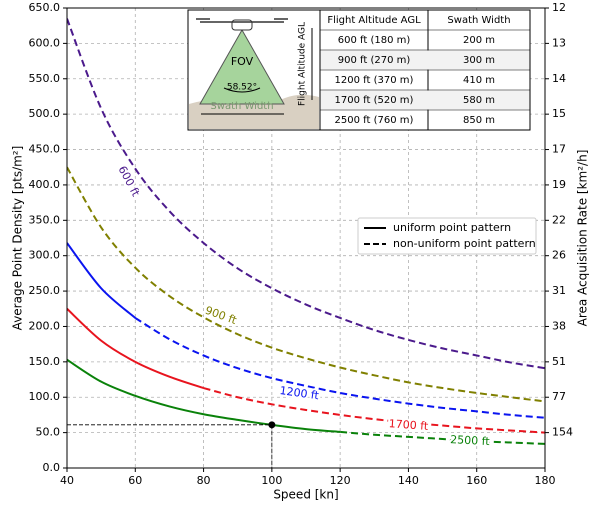 Image resolution: width=597 pixels, height=506 pixels. Describe the element at coordinates (479, 40) in the screenshot. I see `table-cell: 200 m` at that location.